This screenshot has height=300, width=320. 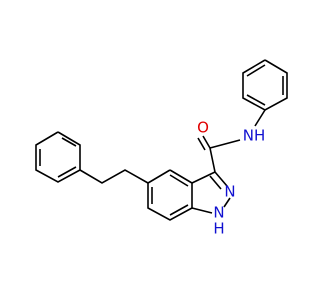 What do you see at coordinates (254, 136) in the screenshot?
I see `atom-label: NH` at bounding box center [254, 136].